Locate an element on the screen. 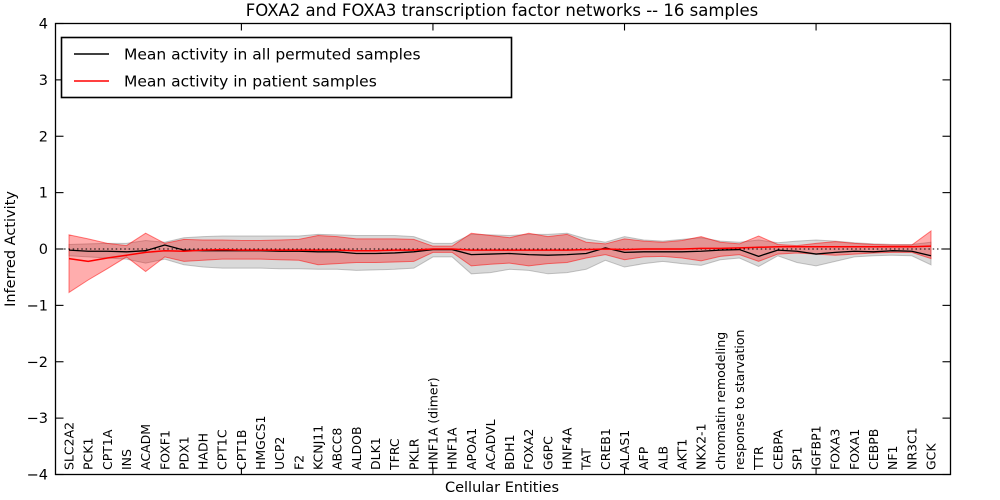  x-category-label: response to starvation is located at coordinates (739, 400).